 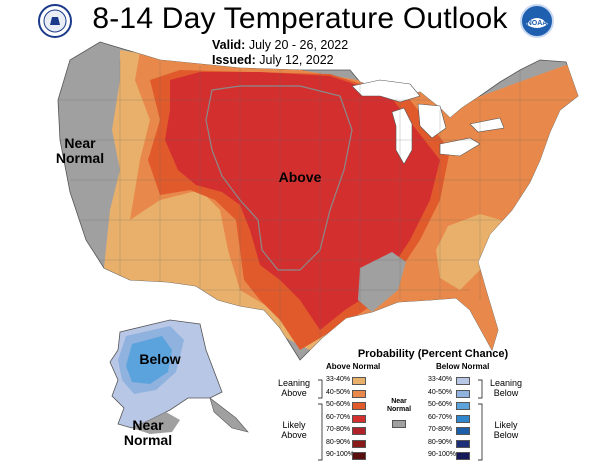 I want to click on legend-likely-below: Likely Below, so click(x=506, y=430).